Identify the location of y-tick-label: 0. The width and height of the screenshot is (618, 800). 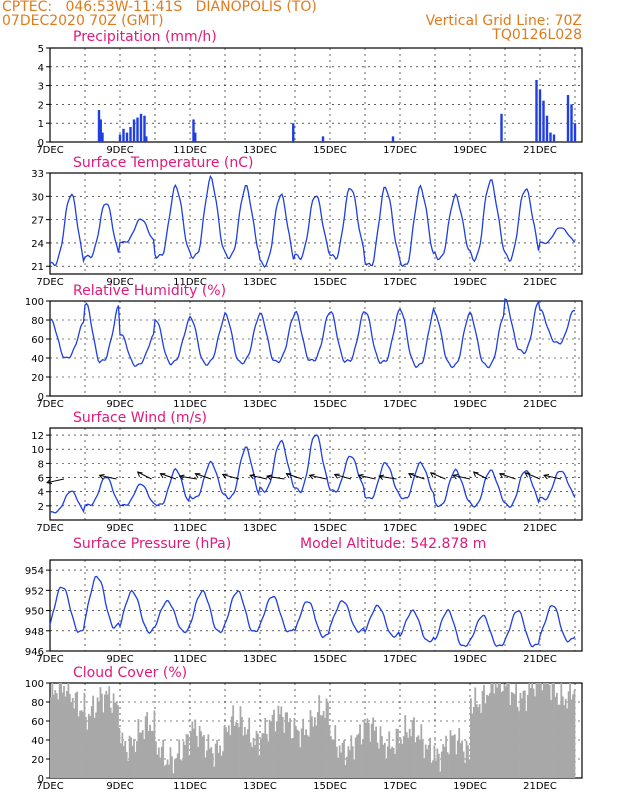
(41, 397).